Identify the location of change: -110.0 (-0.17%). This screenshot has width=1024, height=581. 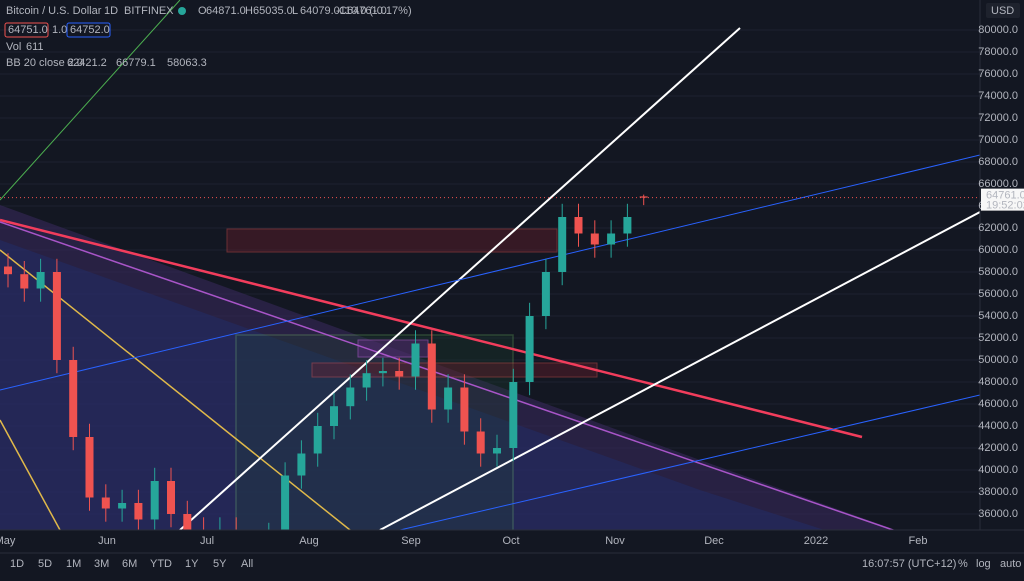
(374, 11).